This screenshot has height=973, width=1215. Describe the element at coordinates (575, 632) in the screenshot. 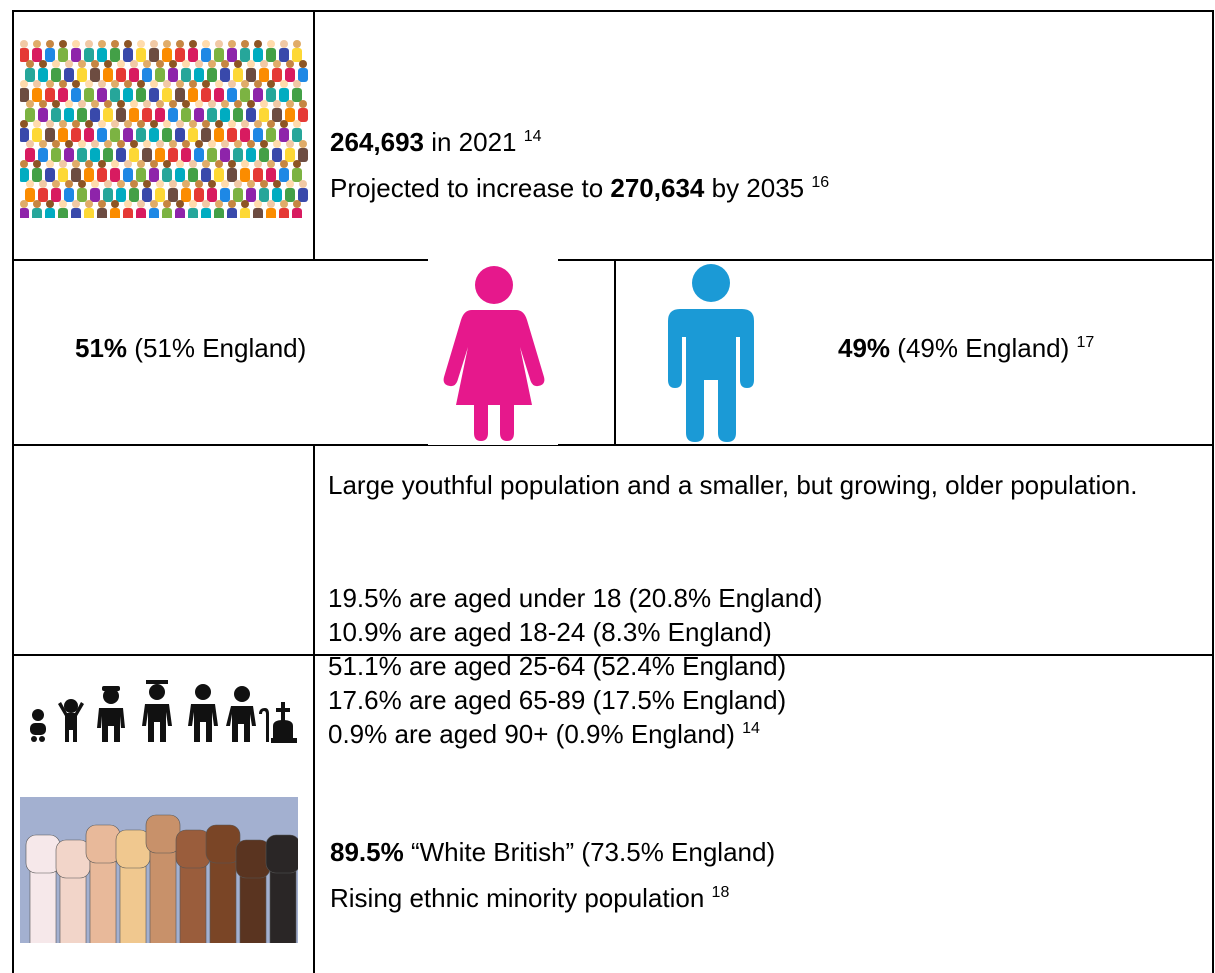

I see `age-group: 10.9% are aged 18-24 (8.3% England)` at that location.